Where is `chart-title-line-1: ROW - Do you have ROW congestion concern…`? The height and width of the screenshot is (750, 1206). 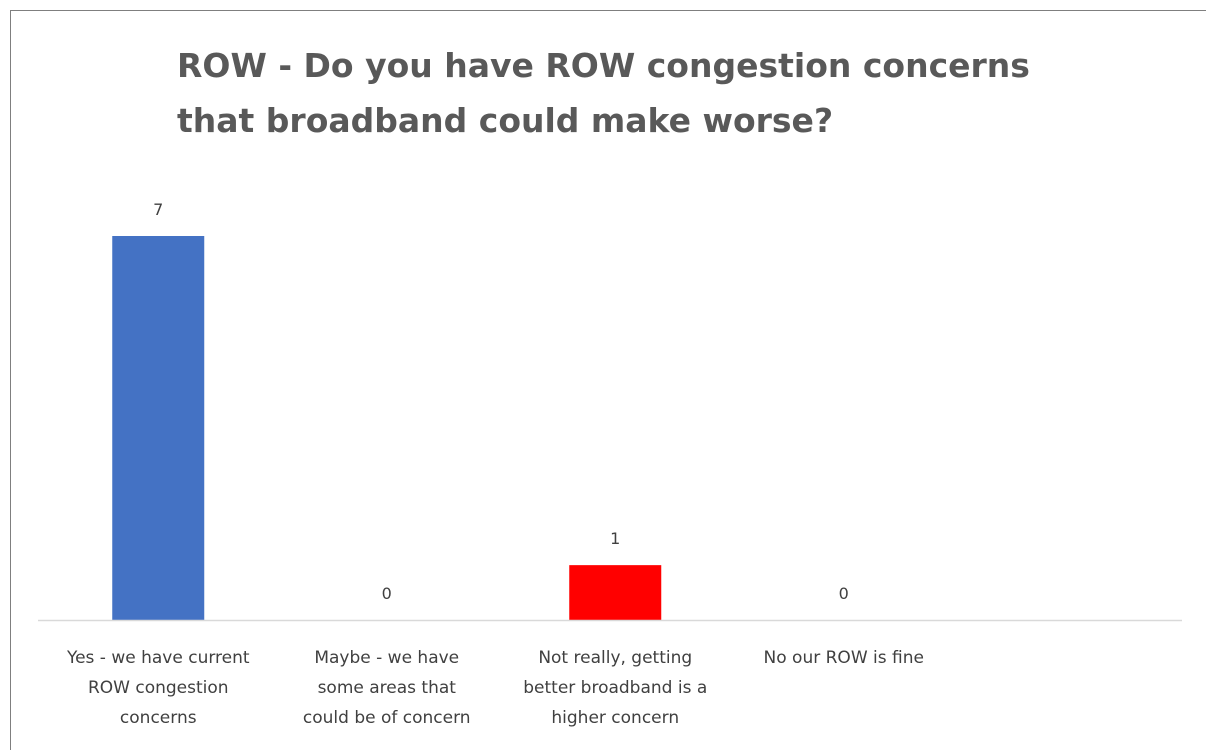
chart-title-line-1: ROW - Do you have ROW congestion concern… is located at coordinates (603, 65).